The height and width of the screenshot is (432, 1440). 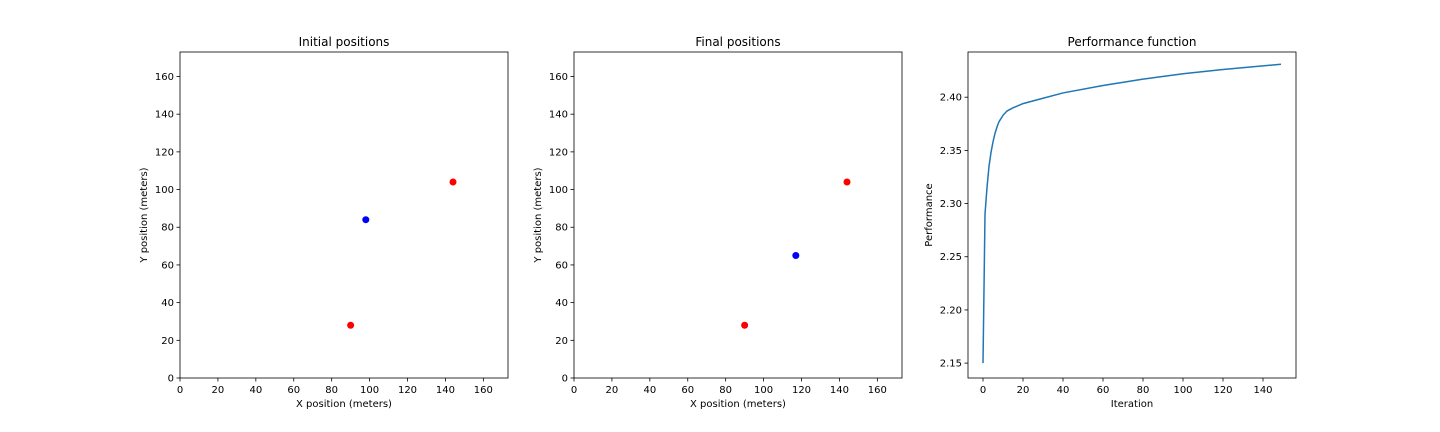 I want to click on y-axis-label: Performance, so click(x=929, y=214).